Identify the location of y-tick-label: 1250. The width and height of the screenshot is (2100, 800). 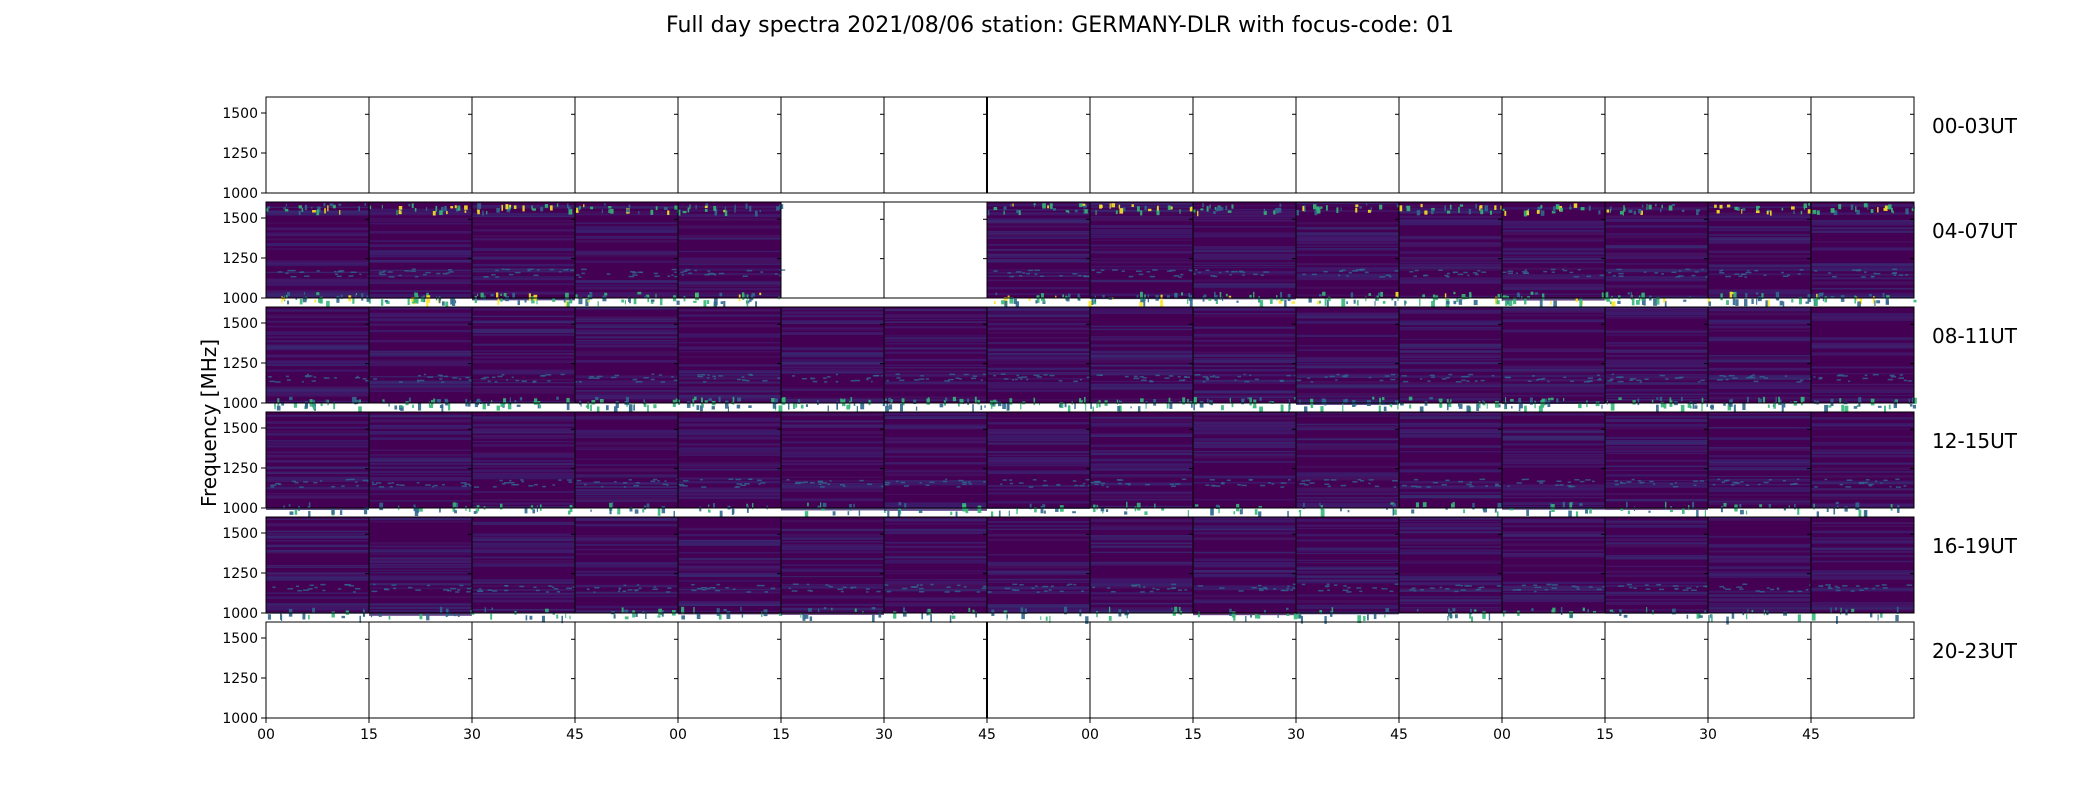
(240, 679).